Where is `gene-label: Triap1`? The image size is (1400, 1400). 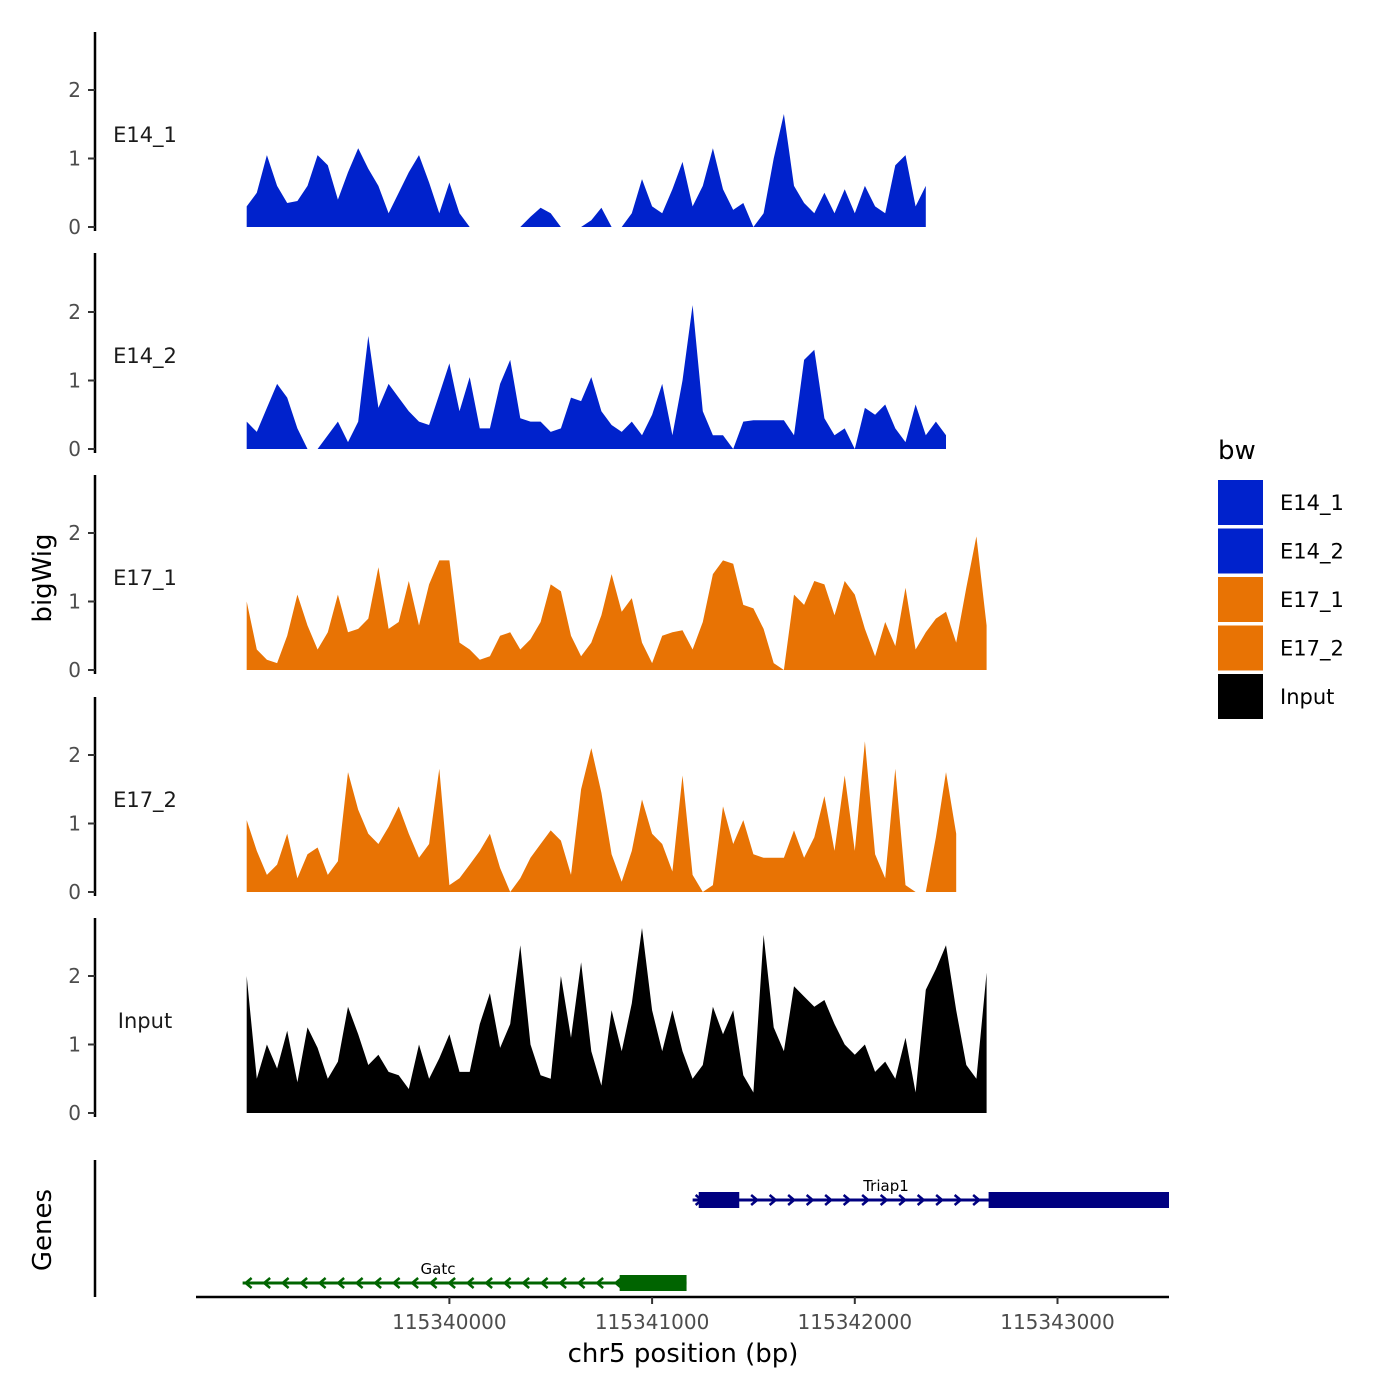
gene-label: Triap1 is located at coordinates (885, 1186).